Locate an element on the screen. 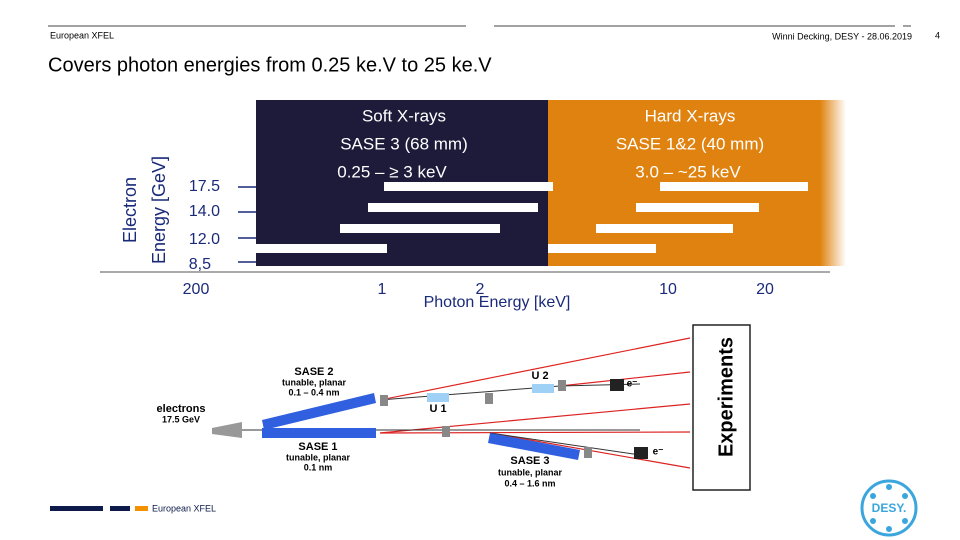 The height and width of the screenshot is (540, 960). x-label: 10 is located at coordinates (668, 289).